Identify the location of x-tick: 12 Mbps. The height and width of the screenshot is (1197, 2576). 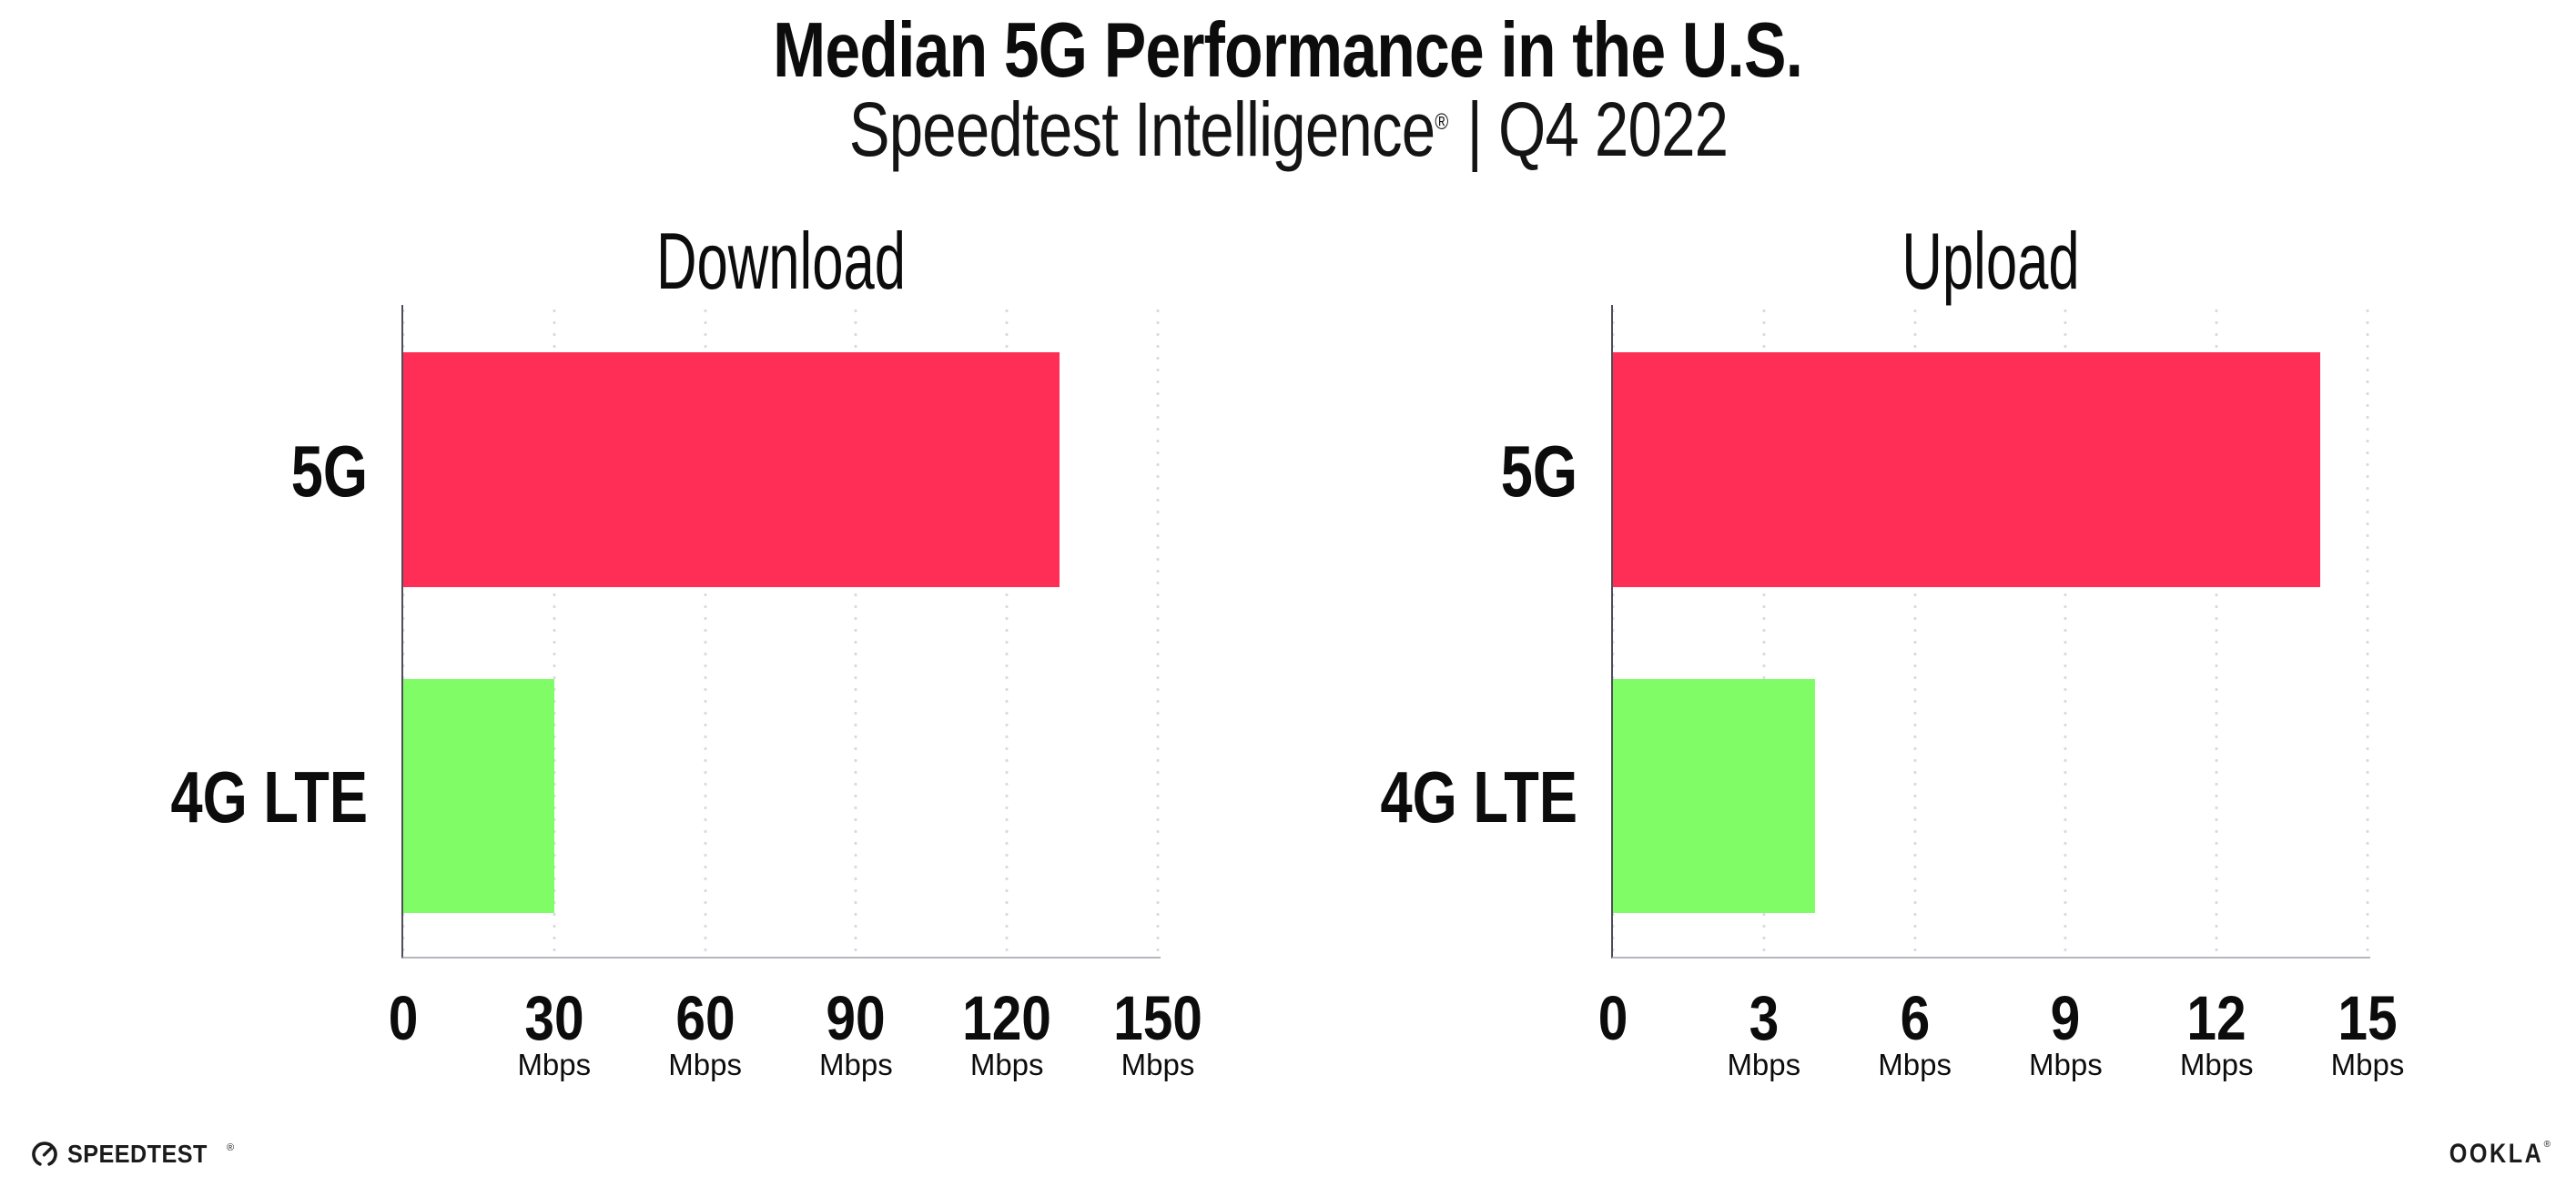
(2216, 1032).